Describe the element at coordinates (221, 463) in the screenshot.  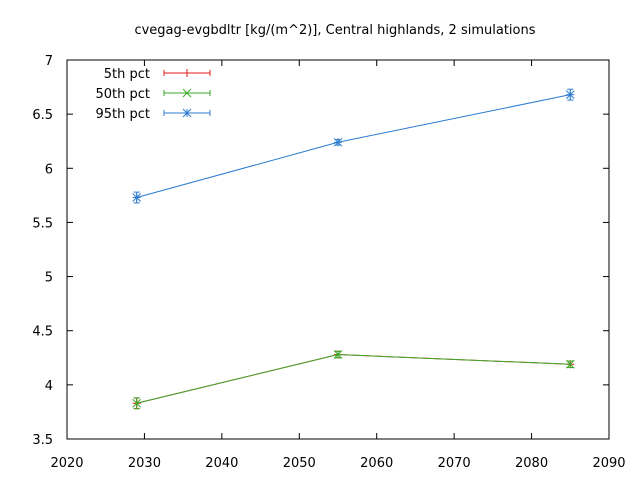
I see `x-tick-label: 2040` at that location.